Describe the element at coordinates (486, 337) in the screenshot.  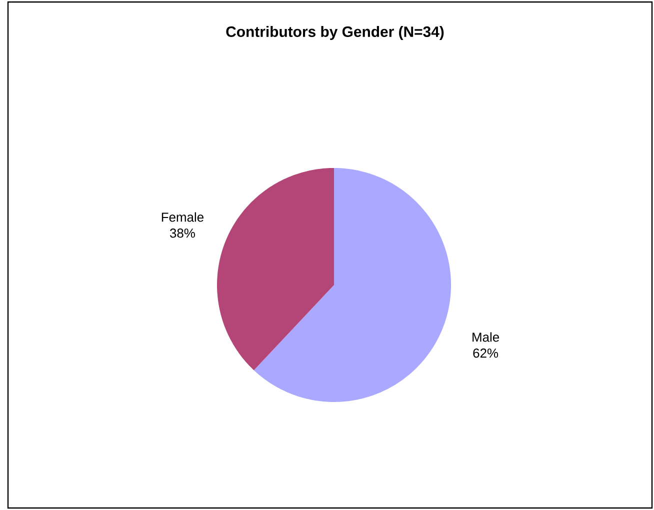
I see `slice-label: Male` at that location.